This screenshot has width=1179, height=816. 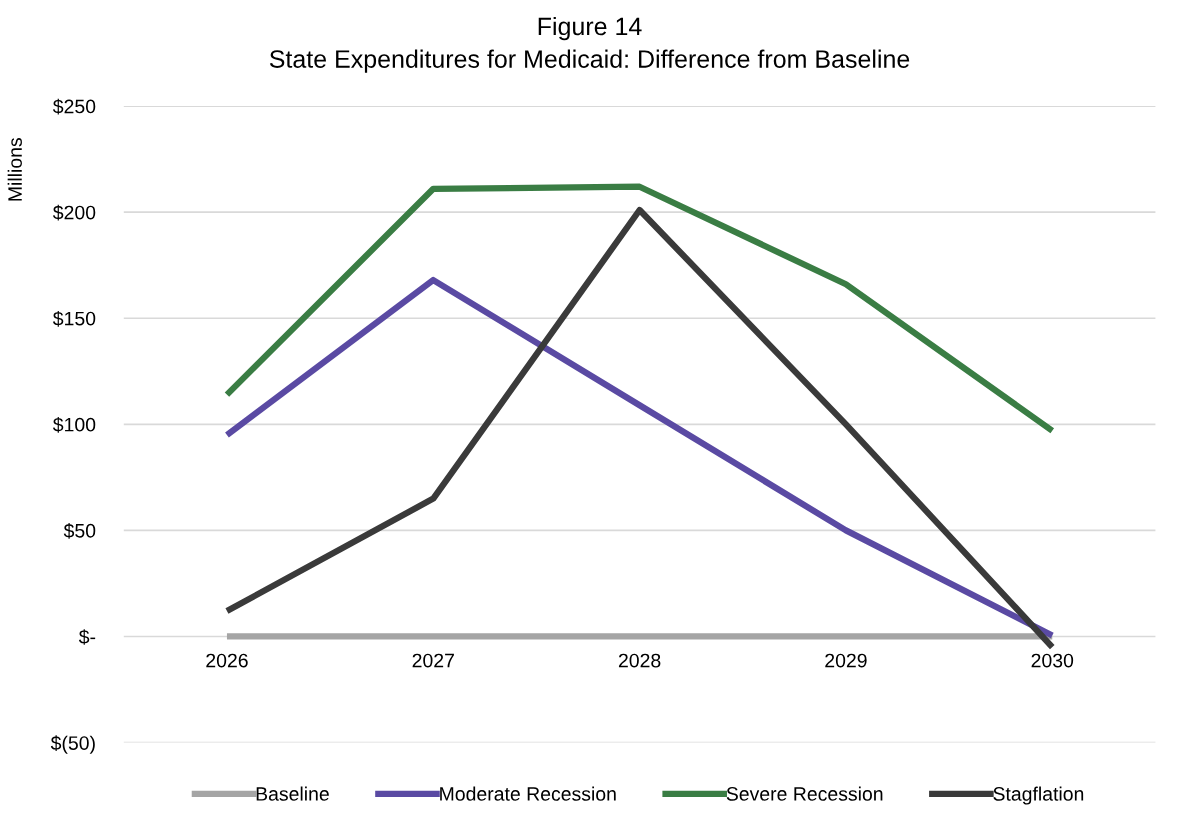 What do you see at coordinates (589, 61) in the screenshot?
I see `chart-subtitle: State Expenditures for Medicaid: Difference from Baseline` at bounding box center [589, 61].